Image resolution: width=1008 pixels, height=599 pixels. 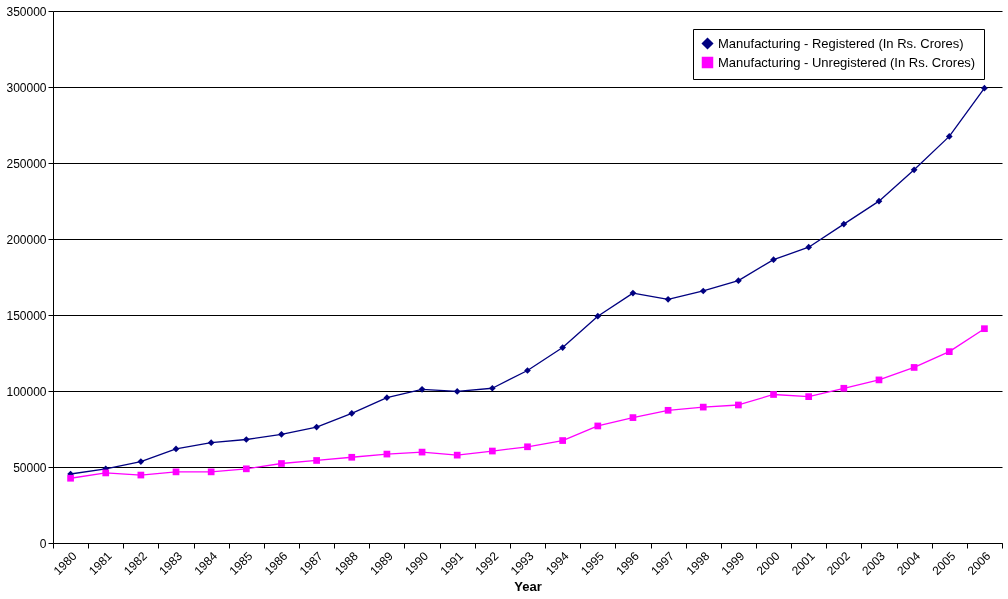 What do you see at coordinates (847, 62) in the screenshot?
I see `legend-label: Manufacturing - Unregistered (In Rs. Crores)` at bounding box center [847, 62].